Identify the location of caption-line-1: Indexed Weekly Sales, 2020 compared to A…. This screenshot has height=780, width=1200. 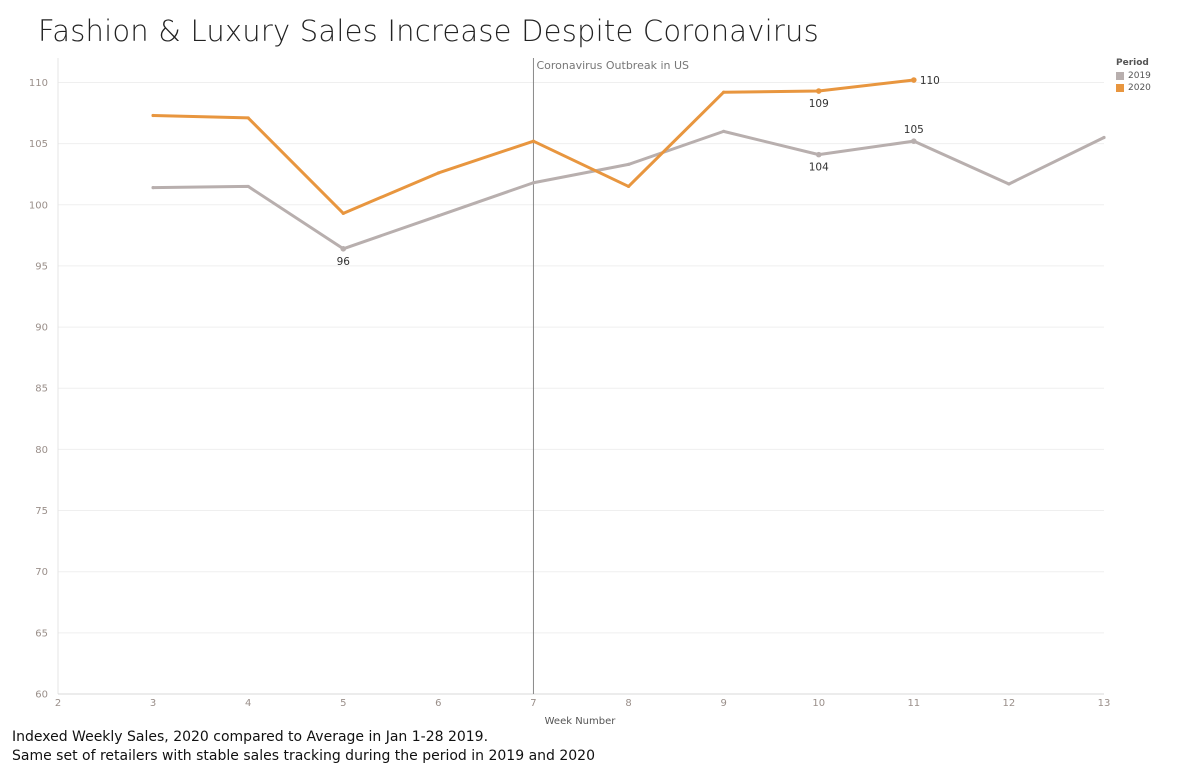
(250, 737).